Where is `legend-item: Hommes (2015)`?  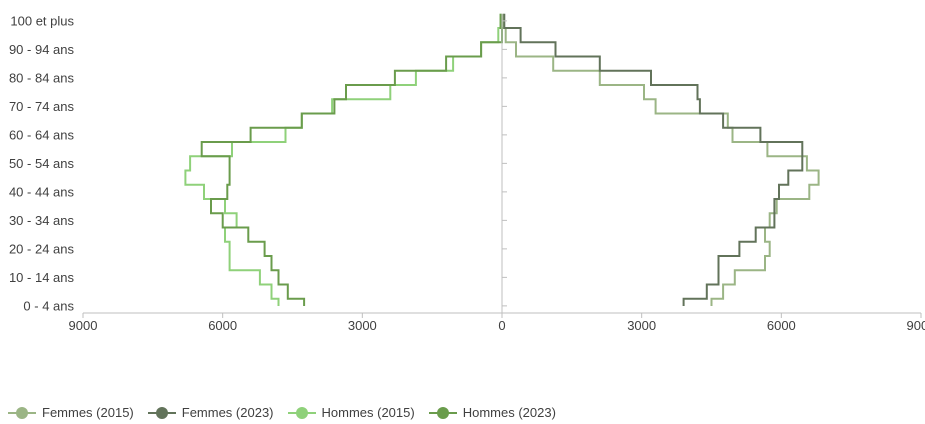 legend-item: Hommes (2015) is located at coordinates (351, 412).